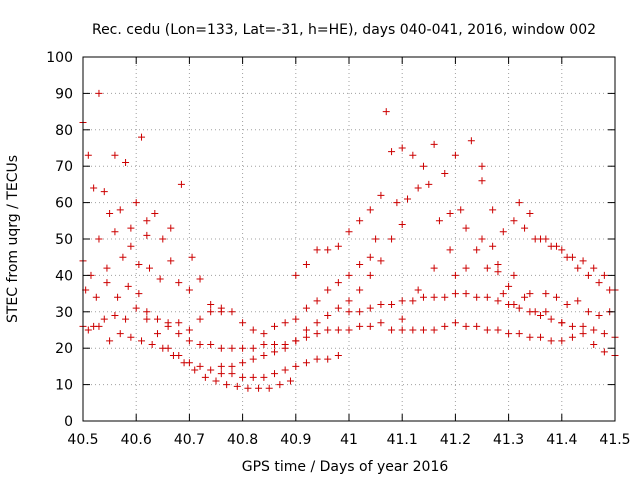  I want to click on x-tick-label: 41.5, so click(614, 440).